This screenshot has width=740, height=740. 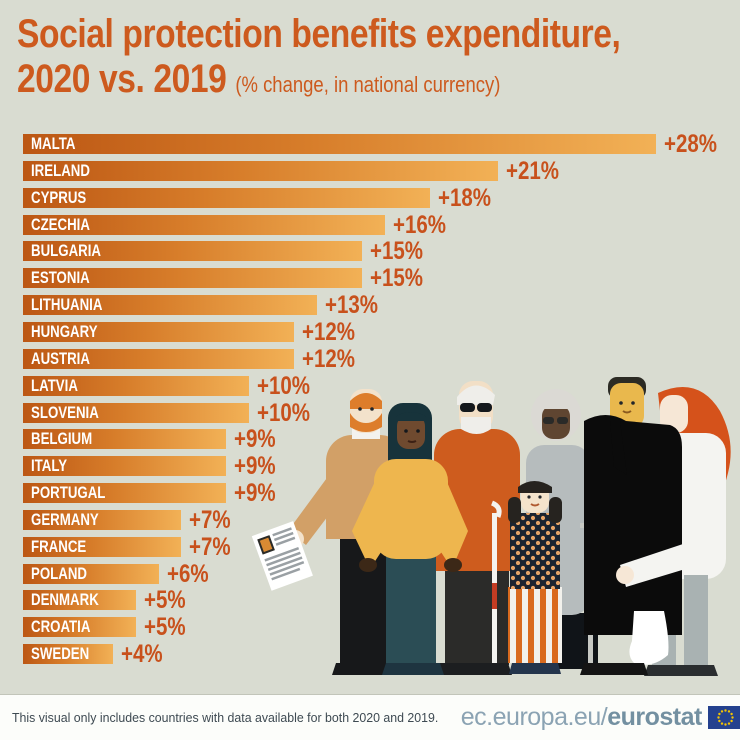 What do you see at coordinates (60, 224) in the screenshot?
I see `bar-label: CZECHIA` at bounding box center [60, 224].